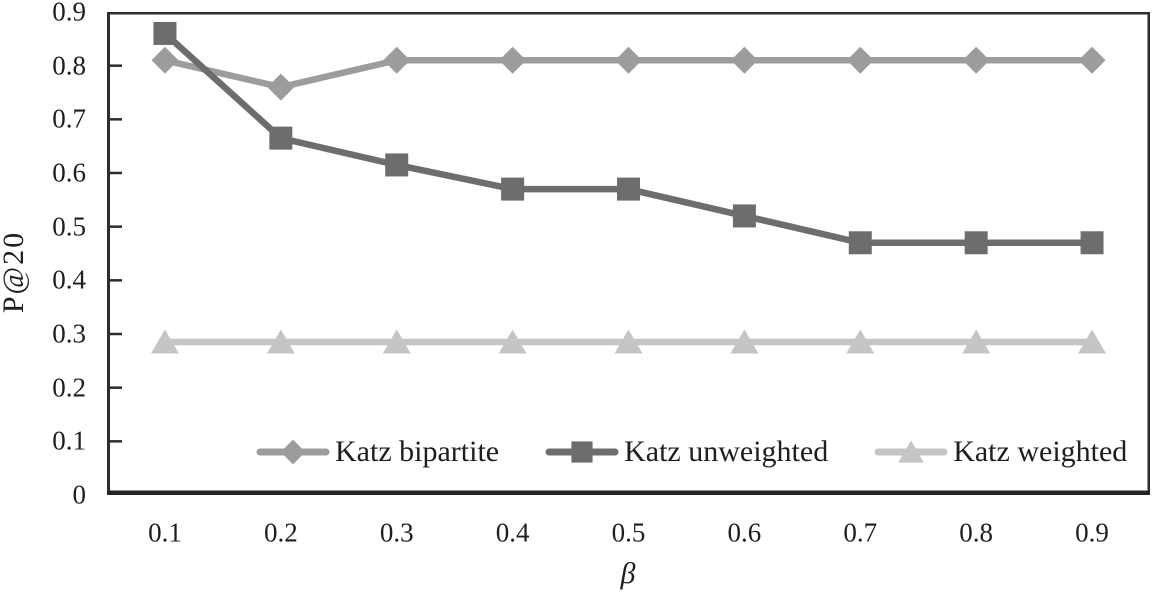 This screenshot has height=597, width=1155. What do you see at coordinates (69, 226) in the screenshot?
I see `y-tick-label: 0.5` at bounding box center [69, 226].